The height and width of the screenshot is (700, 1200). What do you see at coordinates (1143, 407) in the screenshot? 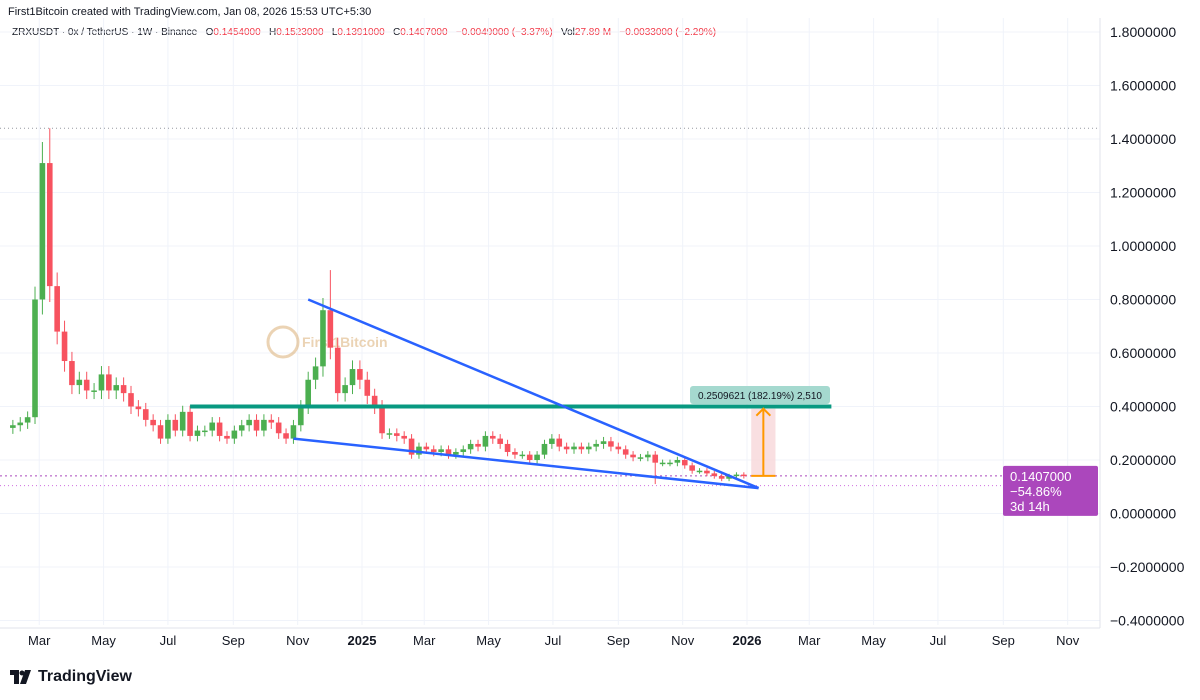
I see `y-tick-label: 0.4000000` at bounding box center [1143, 407].